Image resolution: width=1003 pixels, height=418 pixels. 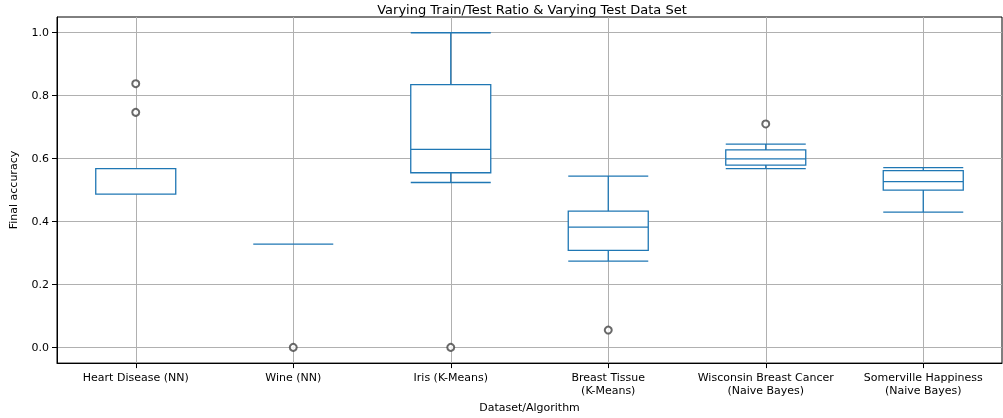 What do you see at coordinates (40, 96) in the screenshot?
I see `y-tick-label: 0.8` at bounding box center [40, 96].